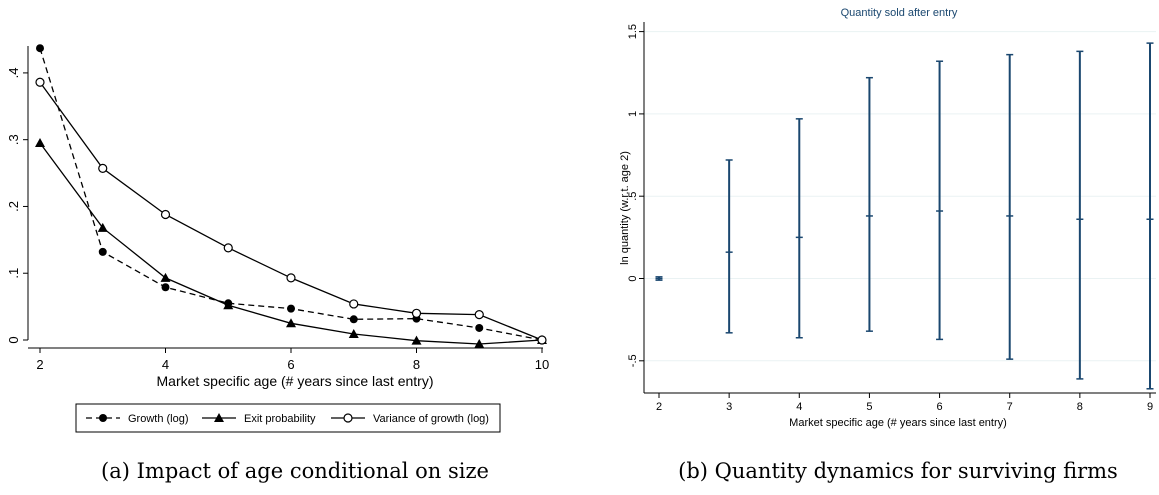 The image size is (1159, 495). Describe the element at coordinates (295, 471) in the screenshot. I see `panel-a-caption: (a) Impact of age conditional on size` at that location.